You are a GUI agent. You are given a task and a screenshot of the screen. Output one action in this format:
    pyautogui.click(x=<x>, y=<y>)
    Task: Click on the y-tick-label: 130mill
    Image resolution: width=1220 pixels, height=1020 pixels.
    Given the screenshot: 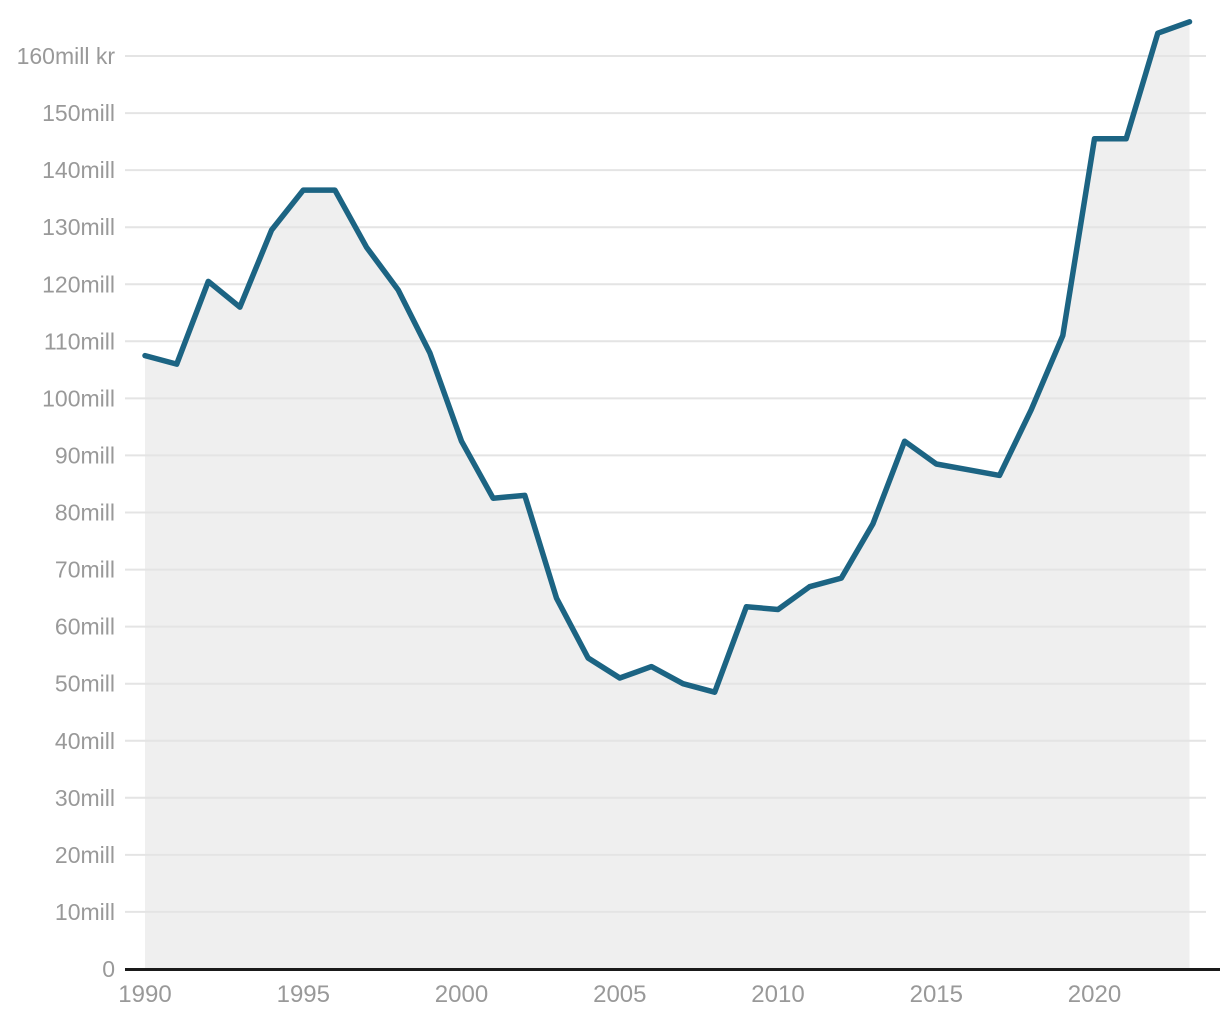 What is the action you would take?
    pyautogui.click(x=78, y=227)
    